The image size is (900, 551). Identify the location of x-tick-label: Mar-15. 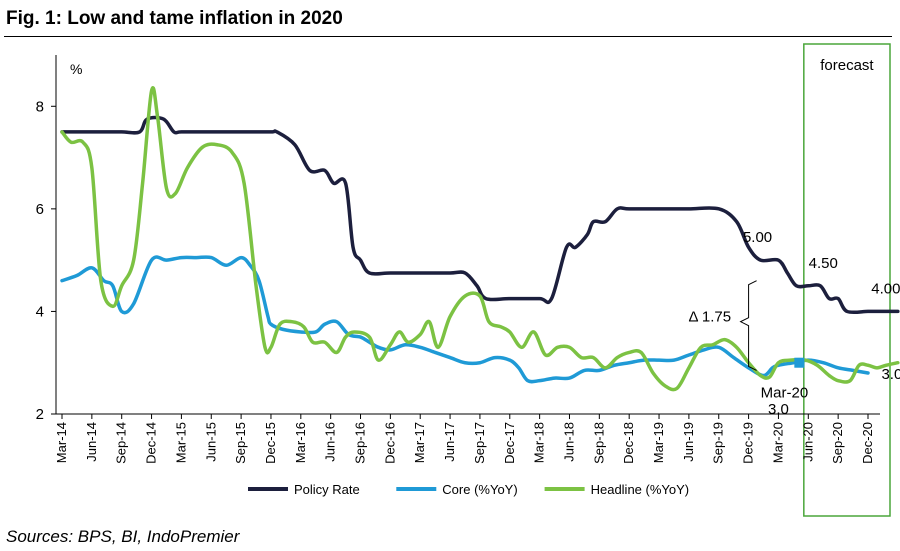
(180, 442).